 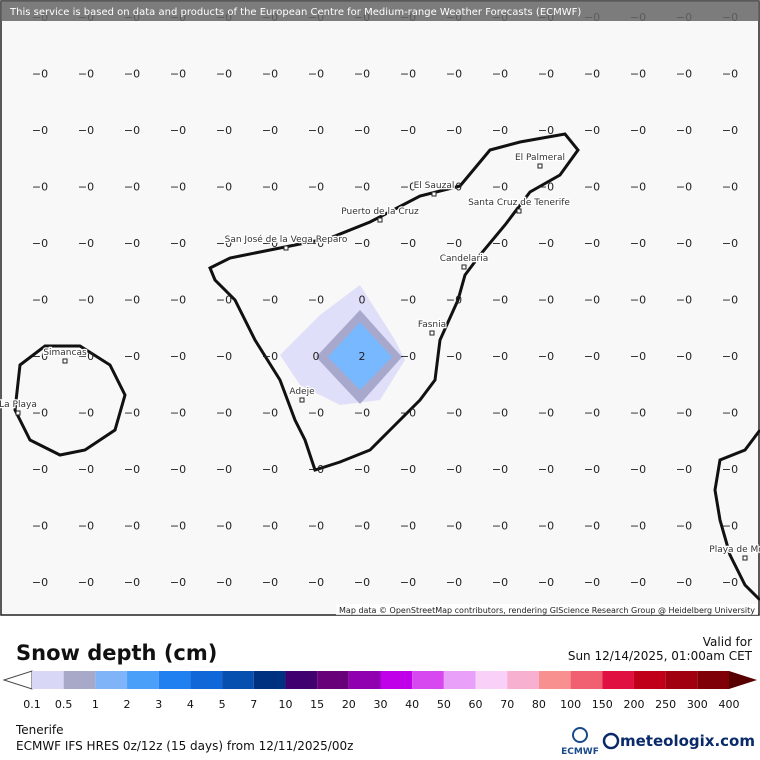 I want to click on place-label: Santa Cruz de Tenerife, so click(x=519, y=203).